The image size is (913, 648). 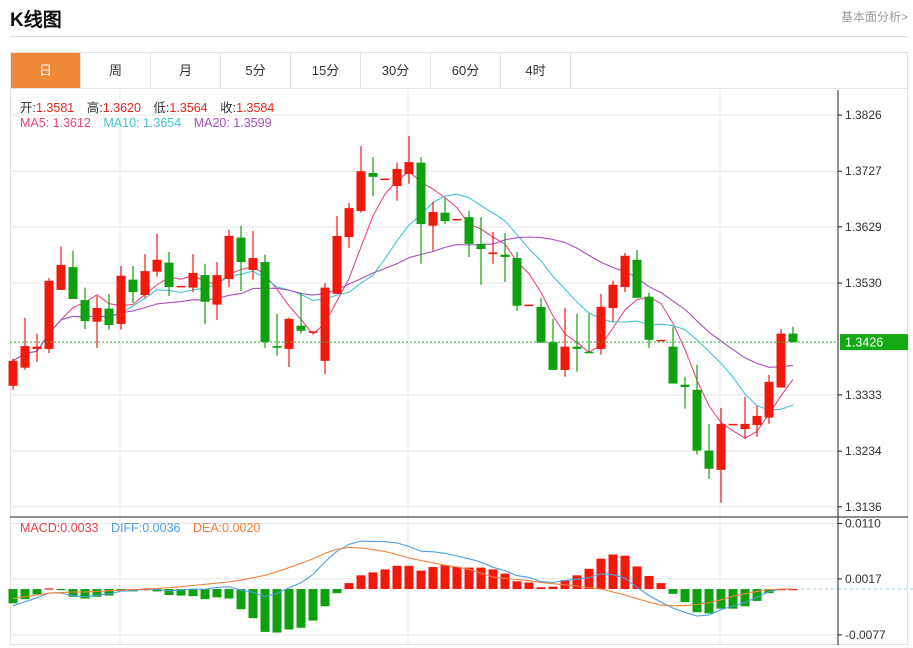 I want to click on tab-day: 日, so click(x=46, y=70).